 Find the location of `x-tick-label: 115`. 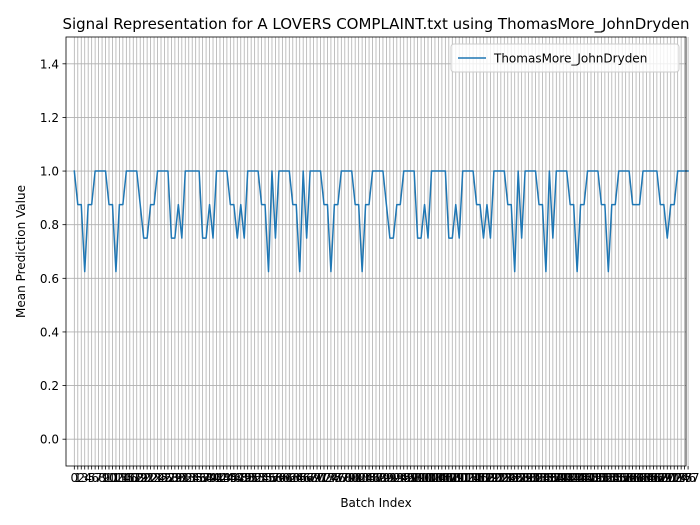

x-tick-label: 115 is located at coordinates (473, 478).